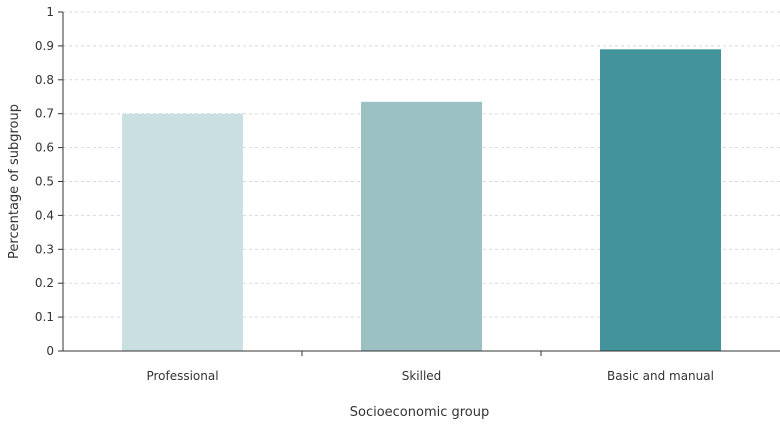 This screenshot has height=425, width=780. Describe the element at coordinates (50, 351) in the screenshot. I see `y-tick-label: 0` at that location.